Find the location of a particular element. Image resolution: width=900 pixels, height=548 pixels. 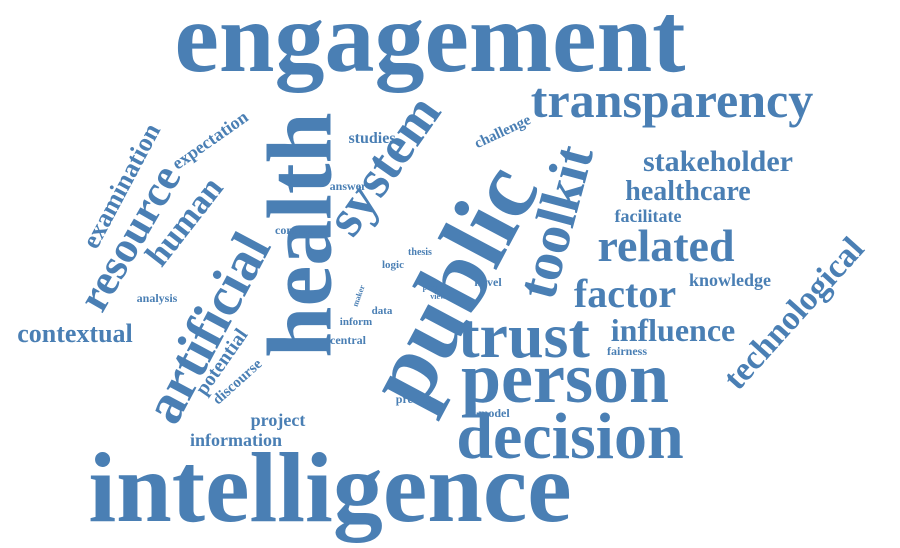

word-part: part is located at coordinates (430, 287).